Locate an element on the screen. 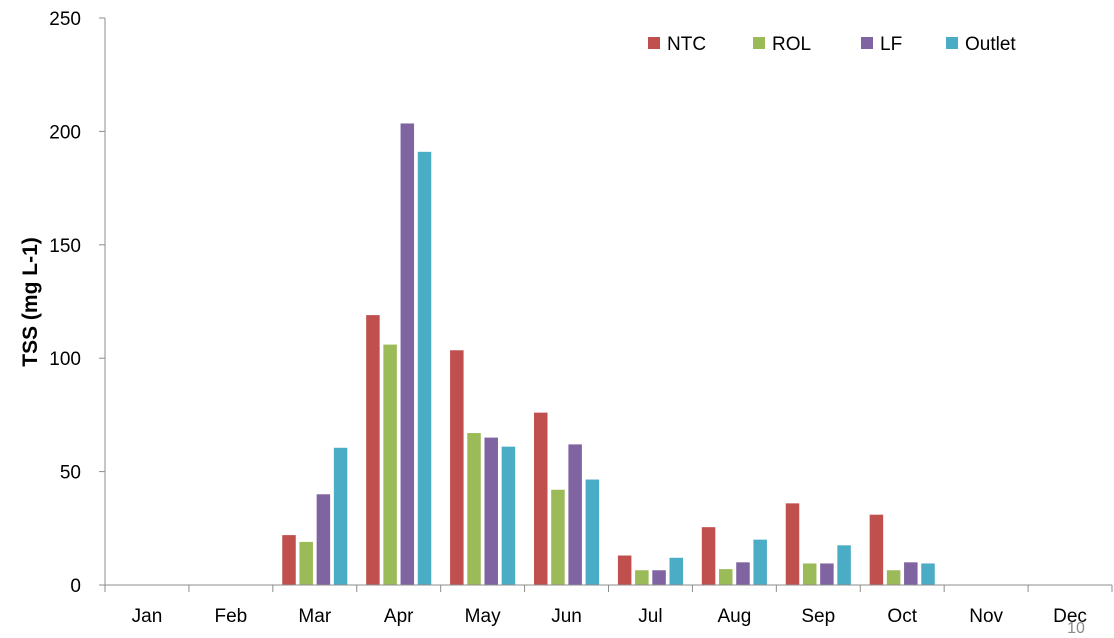 This screenshot has width=1114, height=638. x-category-label: Sep is located at coordinates (818, 616).